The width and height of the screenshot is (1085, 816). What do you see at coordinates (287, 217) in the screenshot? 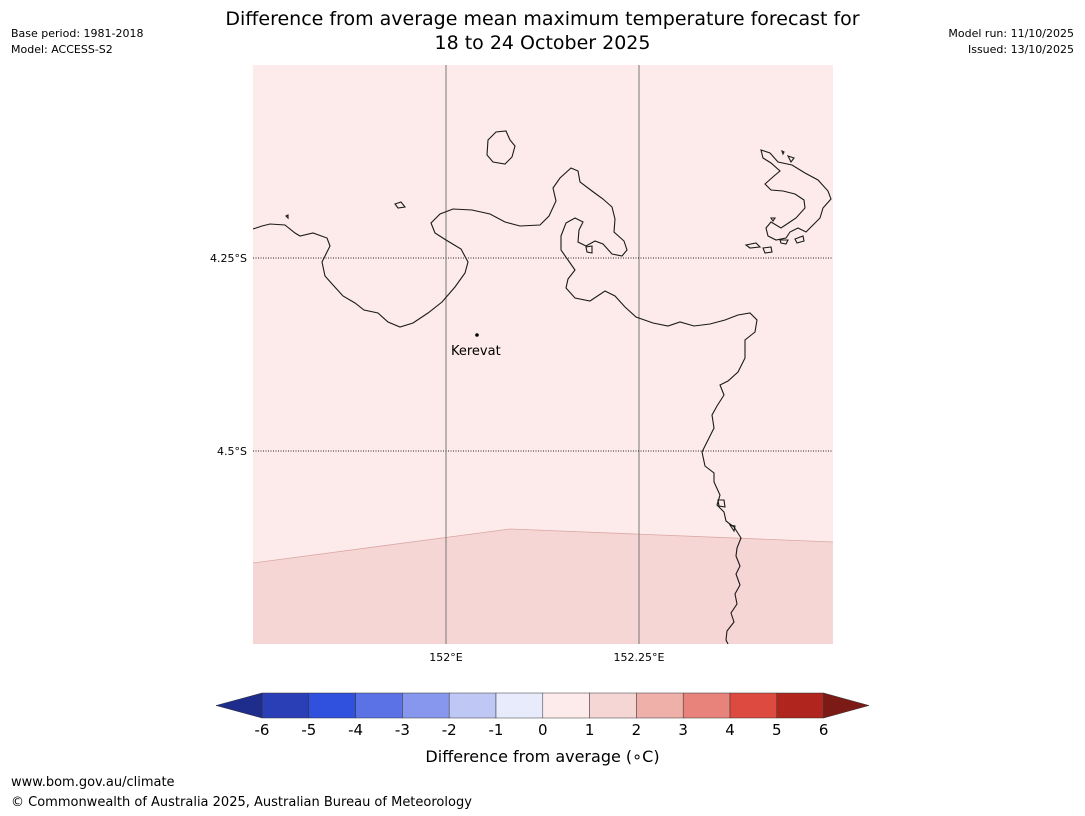
I see `coastline-islet-b` at bounding box center [287, 217].